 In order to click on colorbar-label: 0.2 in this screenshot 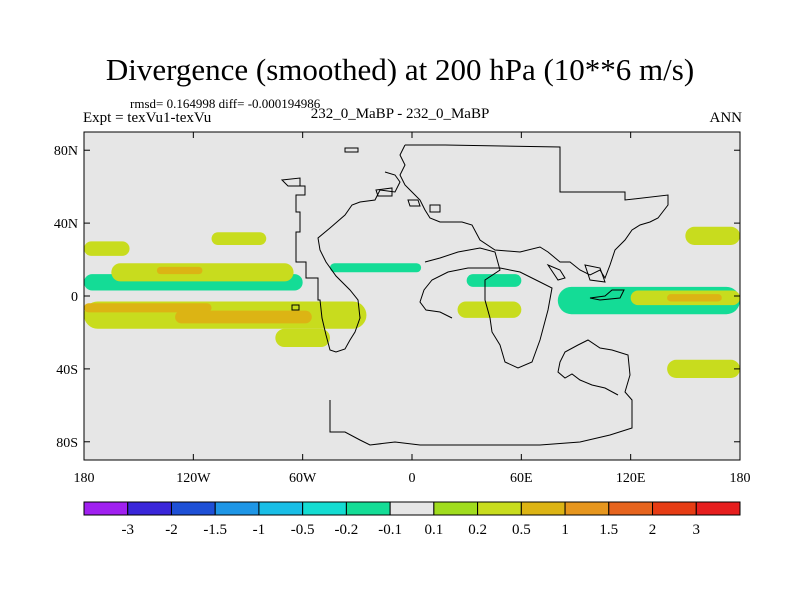, I will do `click(477, 530)`.